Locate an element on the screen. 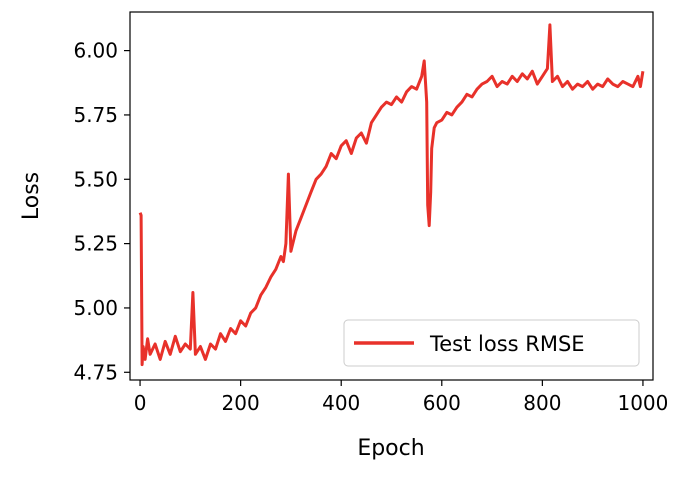 Image resolution: width=676 pixels, height=480 pixels. y-tick-label: 5.00 is located at coordinates (95, 308).